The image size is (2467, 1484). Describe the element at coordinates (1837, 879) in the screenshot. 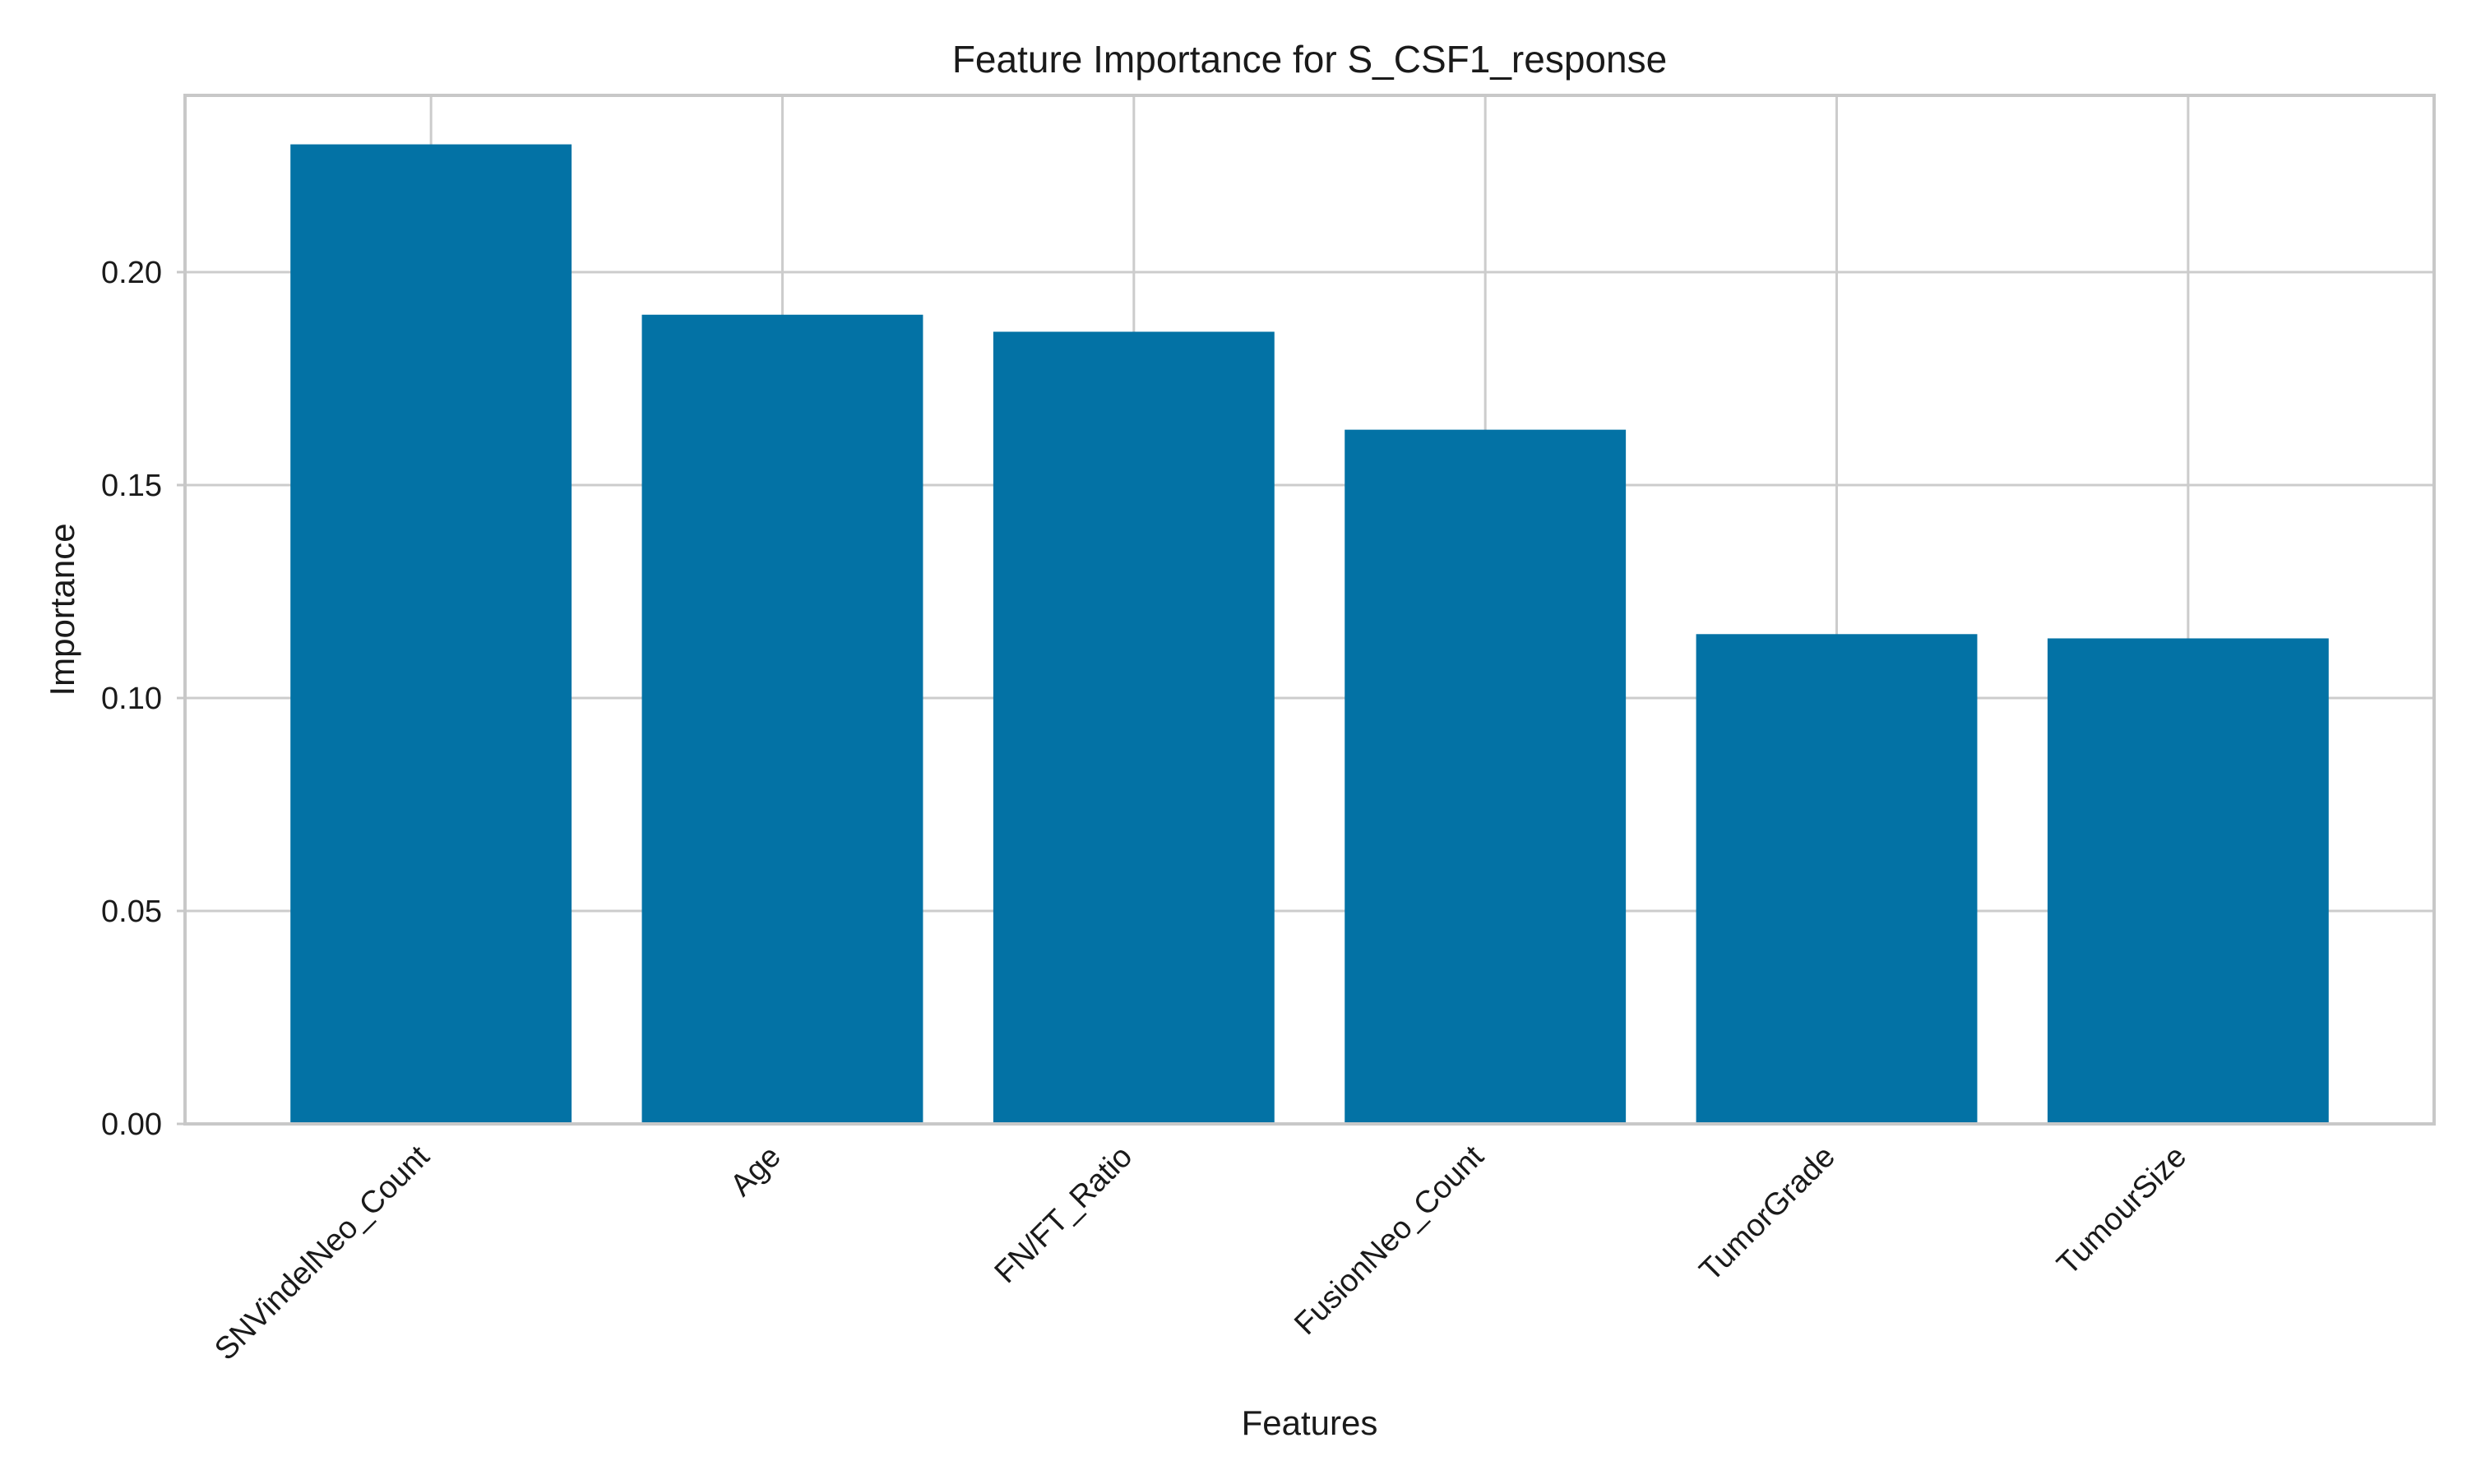

I see `bar-tumorgrade` at that location.